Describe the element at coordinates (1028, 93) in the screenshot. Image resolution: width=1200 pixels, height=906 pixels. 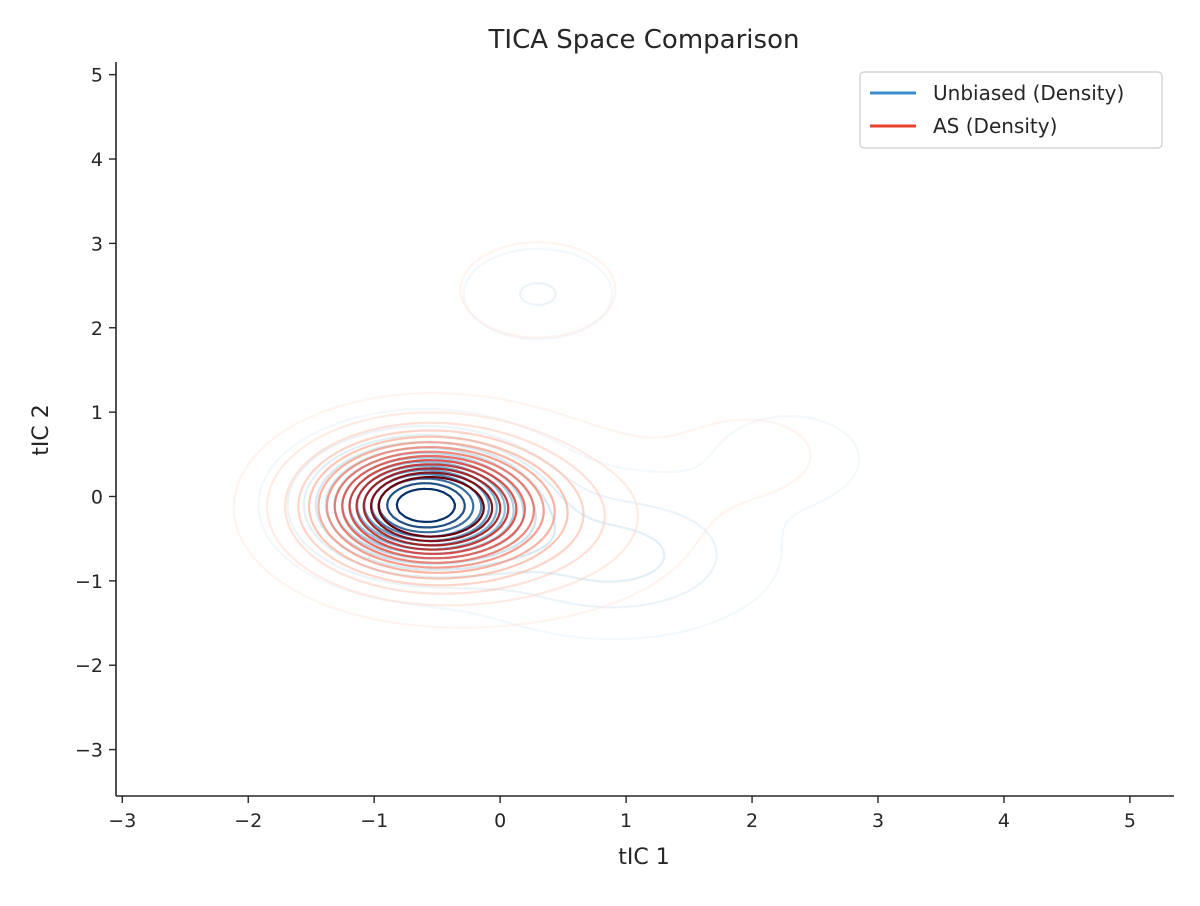
I see `legend-label: Unbiased (Density)` at that location.